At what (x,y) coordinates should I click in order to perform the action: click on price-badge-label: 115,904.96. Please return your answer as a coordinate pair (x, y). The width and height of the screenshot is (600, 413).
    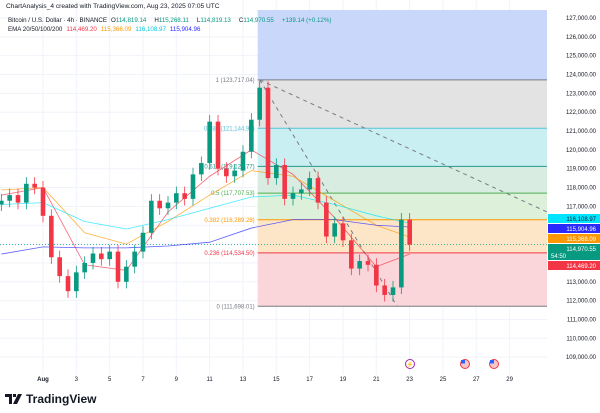
    Looking at the image, I should click on (581, 230).